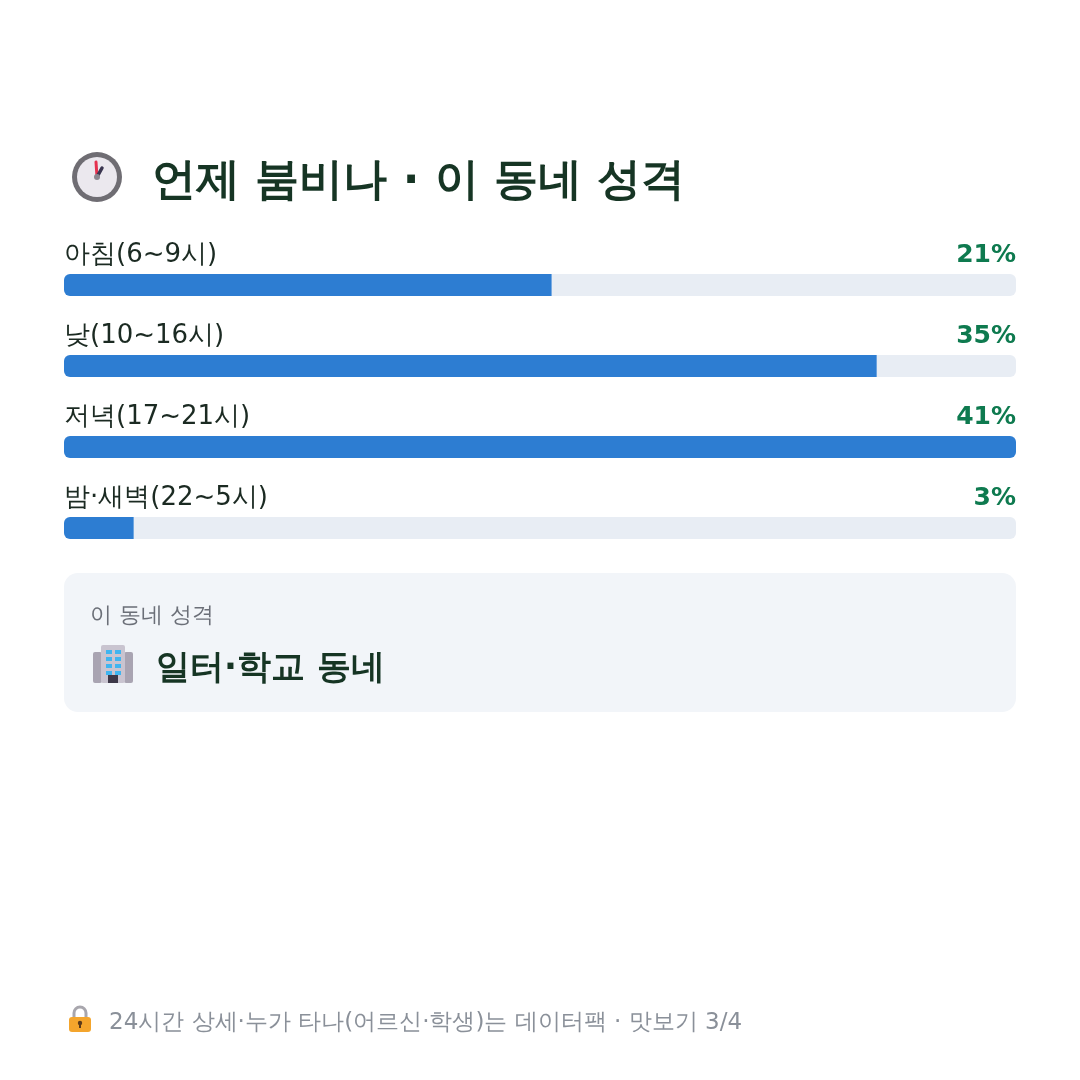 This screenshot has width=1080, height=1080. Describe the element at coordinates (157, 415) in the screenshot. I see `y-tick-label: 저녁(17~21시)` at that location.